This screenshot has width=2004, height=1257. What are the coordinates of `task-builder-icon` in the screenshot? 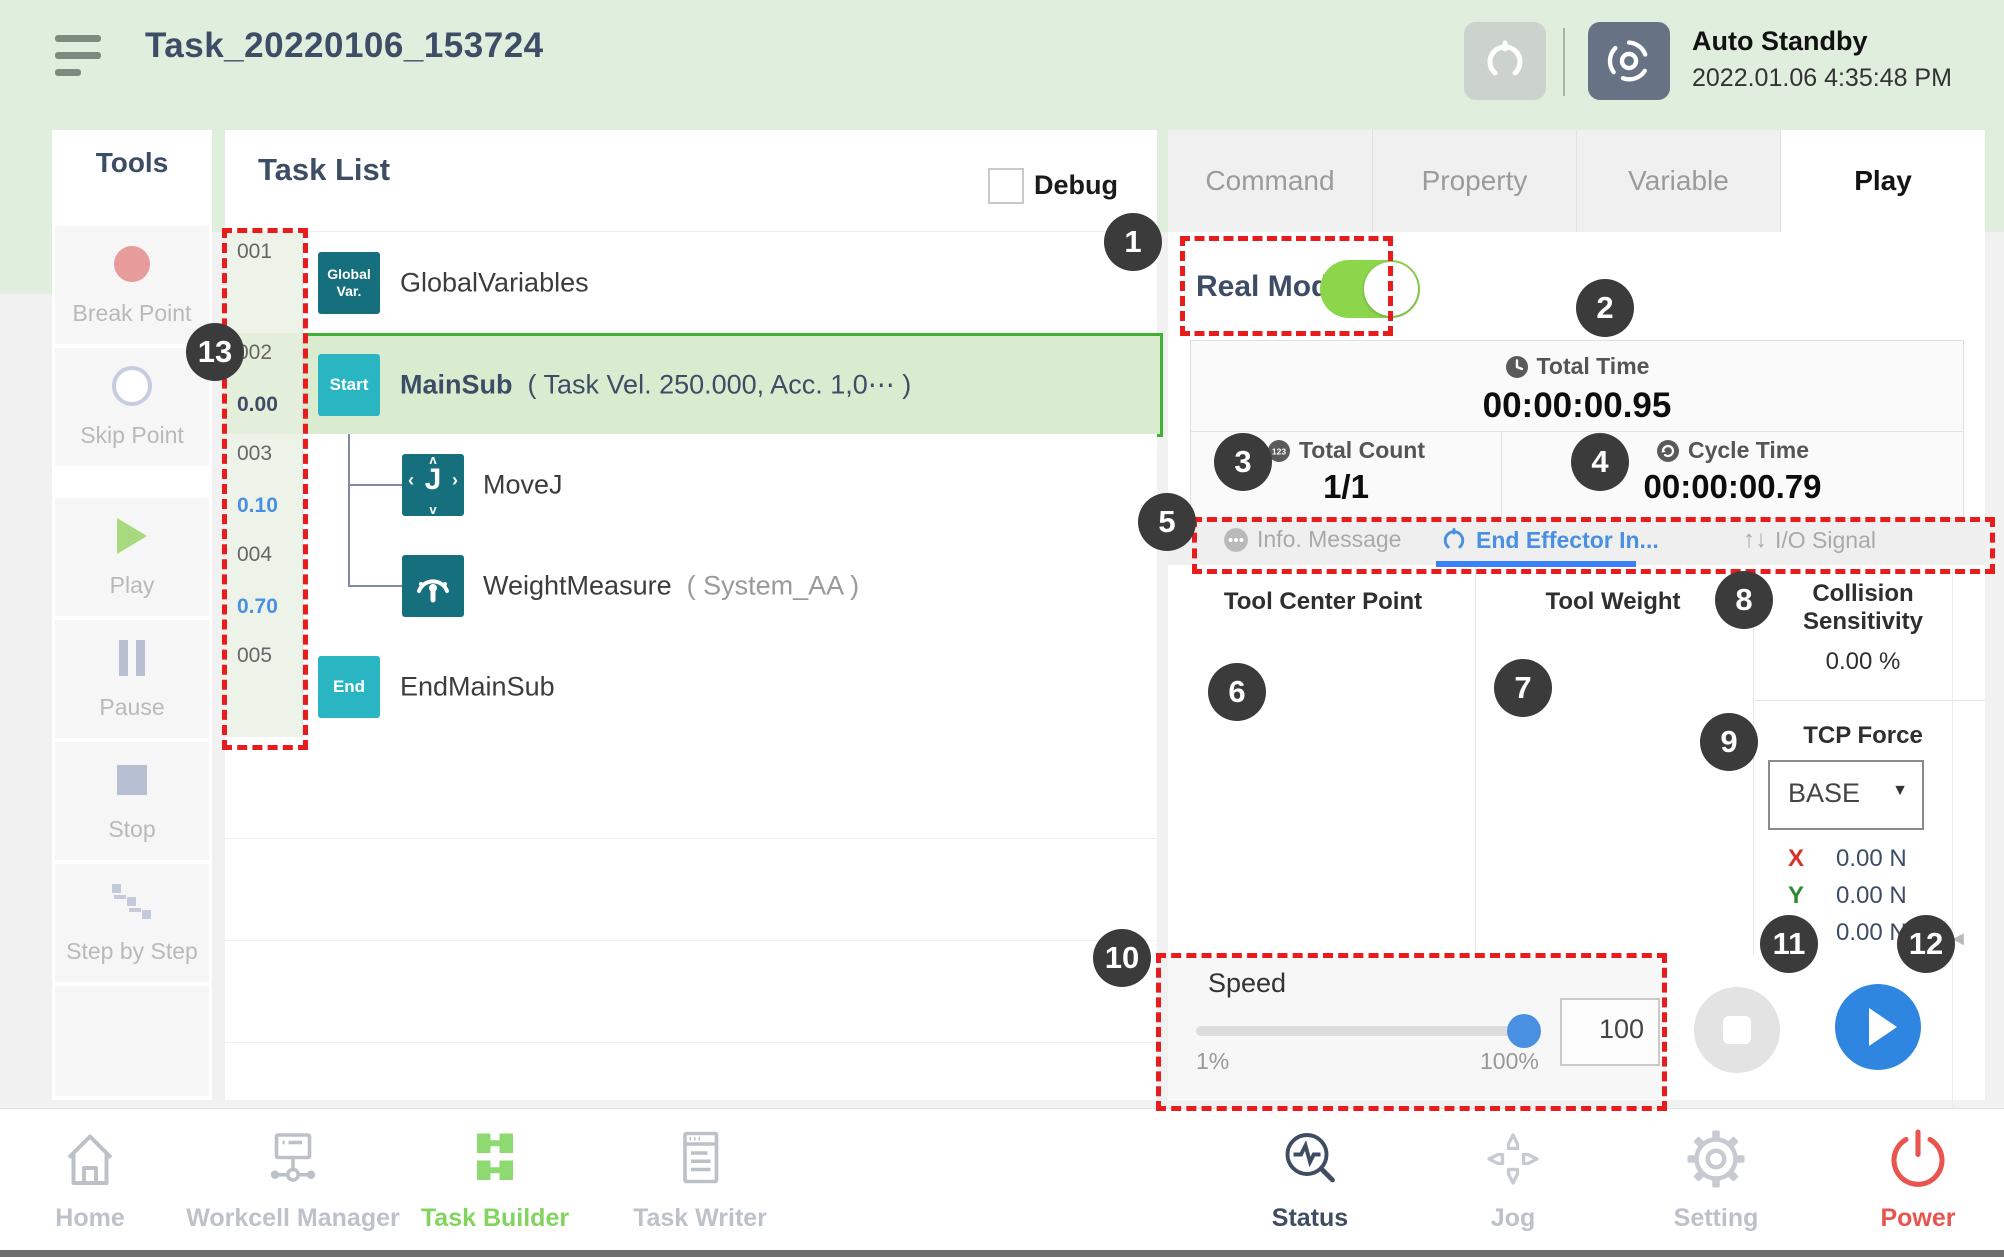 It's located at (495, 1156).